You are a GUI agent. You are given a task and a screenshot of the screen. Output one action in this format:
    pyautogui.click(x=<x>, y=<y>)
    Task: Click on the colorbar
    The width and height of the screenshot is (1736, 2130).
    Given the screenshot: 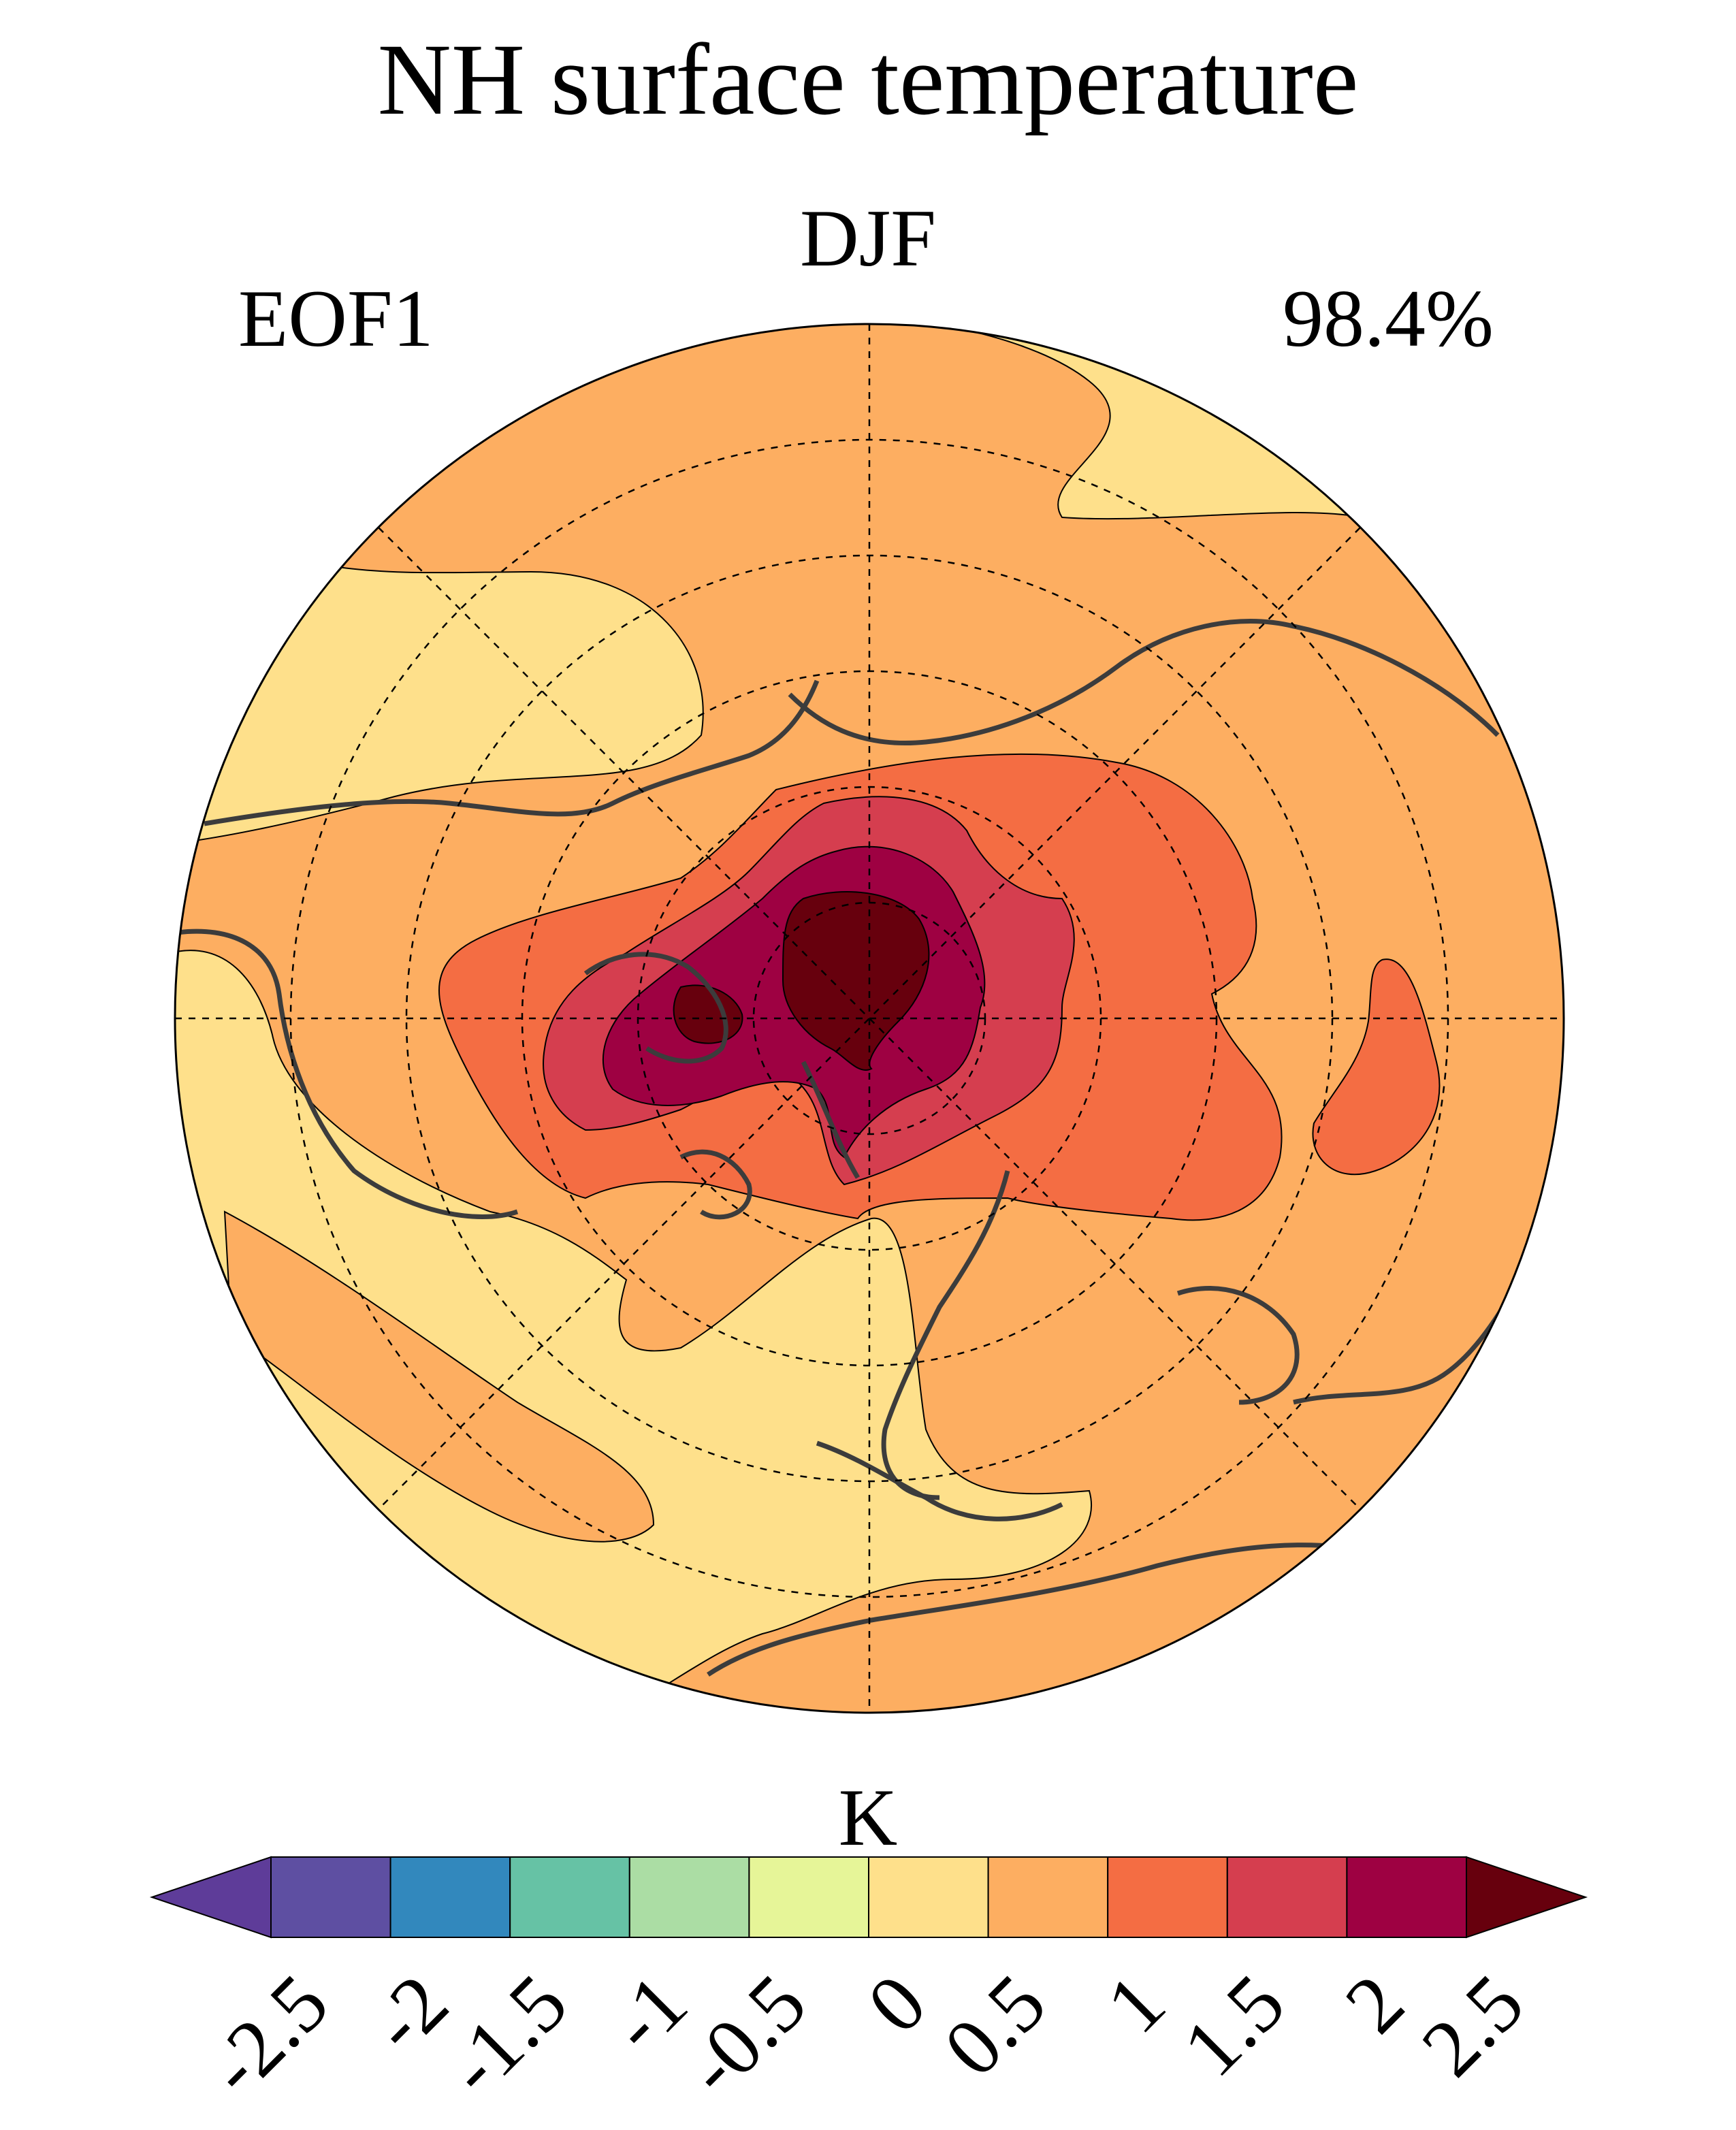 What is the action you would take?
    pyautogui.click(x=868, y=1897)
    